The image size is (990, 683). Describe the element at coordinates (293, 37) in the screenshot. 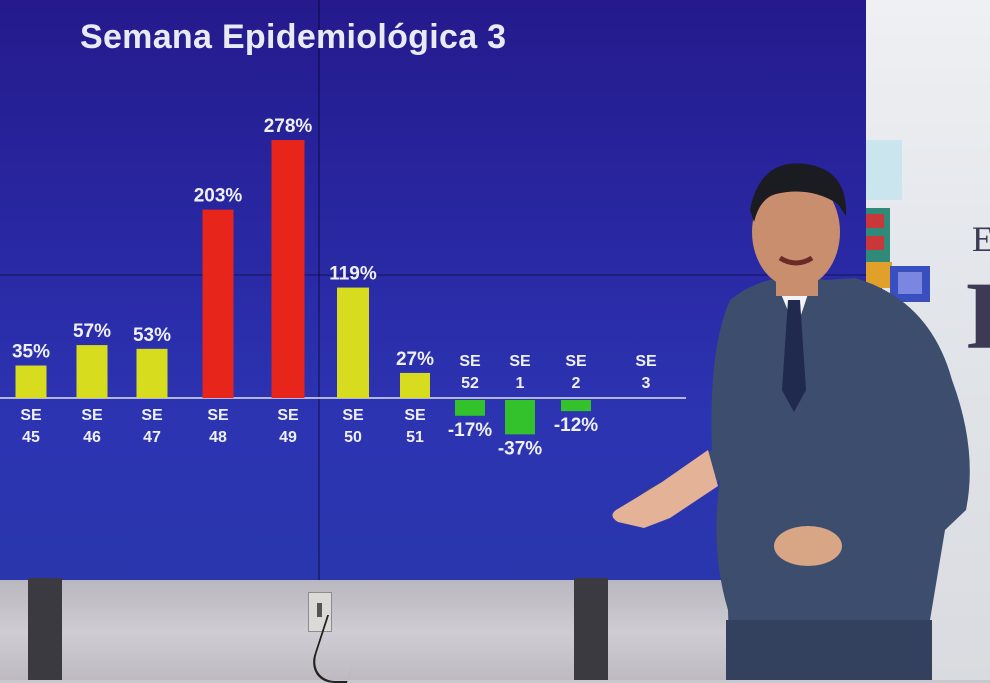

I see `chart-title: Semana Epidemiológica 3` at that location.